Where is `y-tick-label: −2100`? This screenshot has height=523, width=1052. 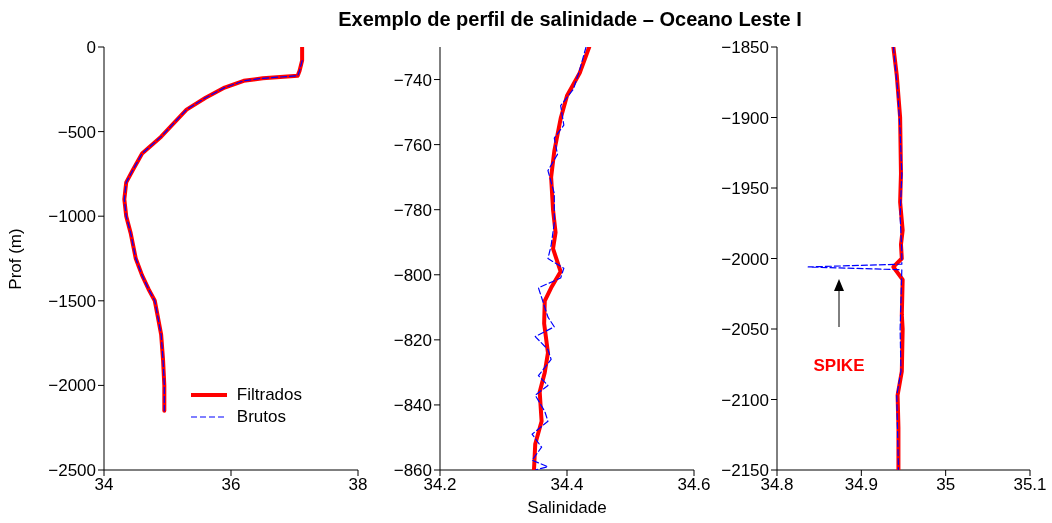 y-tick-label: −2100 is located at coordinates (745, 400).